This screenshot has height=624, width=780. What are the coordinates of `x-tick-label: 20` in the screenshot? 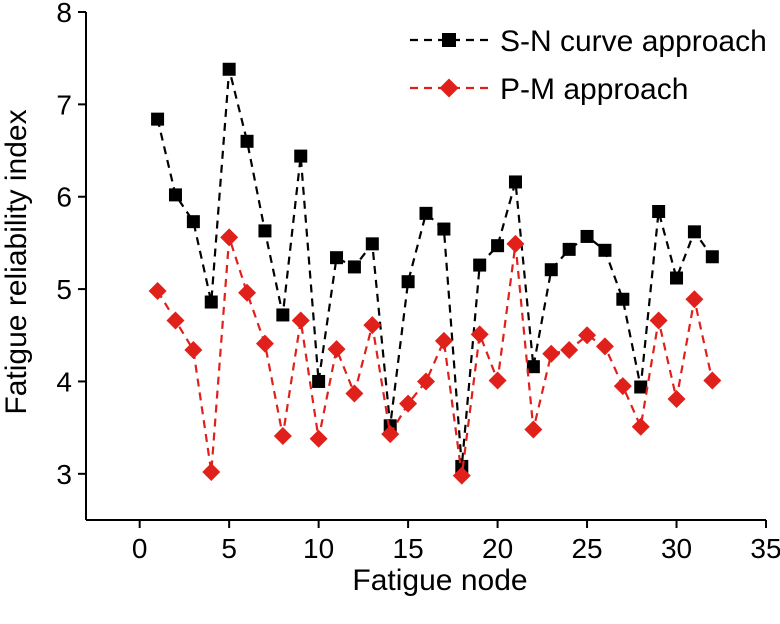 It's located at (497, 548).